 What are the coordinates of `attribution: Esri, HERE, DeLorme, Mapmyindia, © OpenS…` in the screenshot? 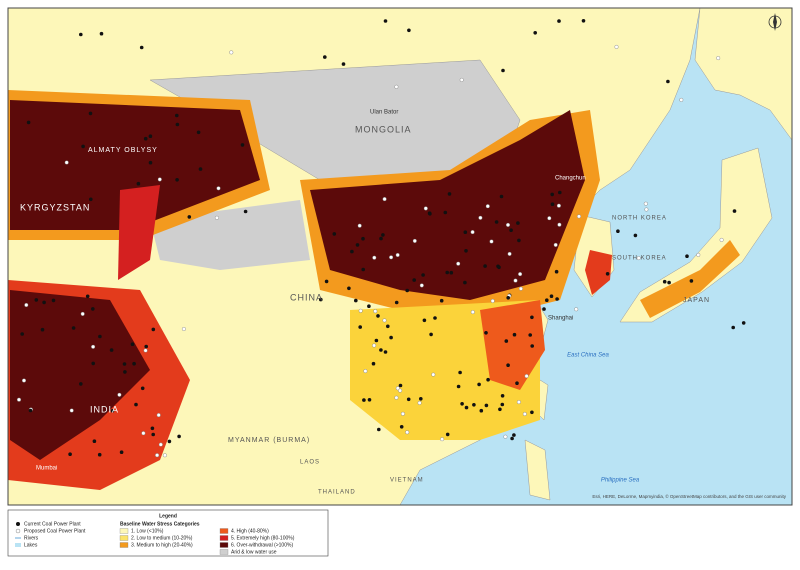 It's located at (689, 496).